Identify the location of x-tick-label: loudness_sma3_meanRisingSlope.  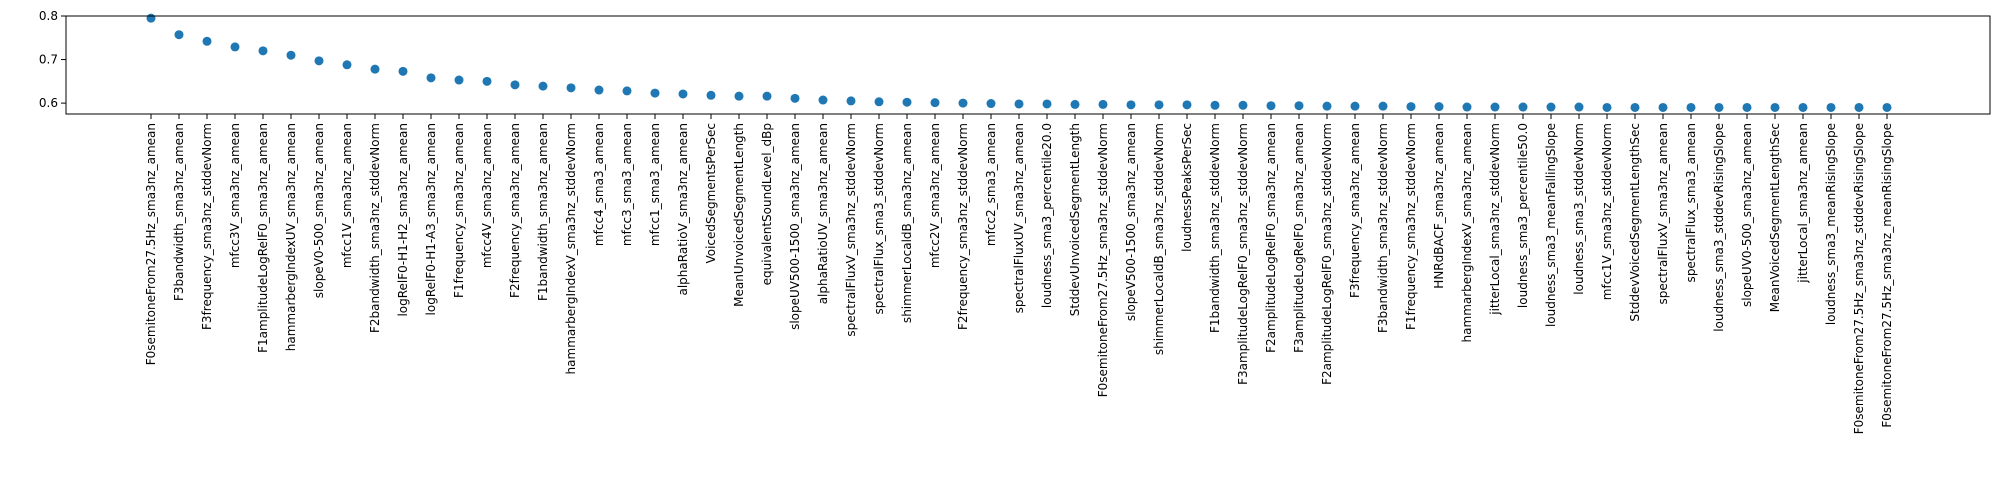
(1831, 224).